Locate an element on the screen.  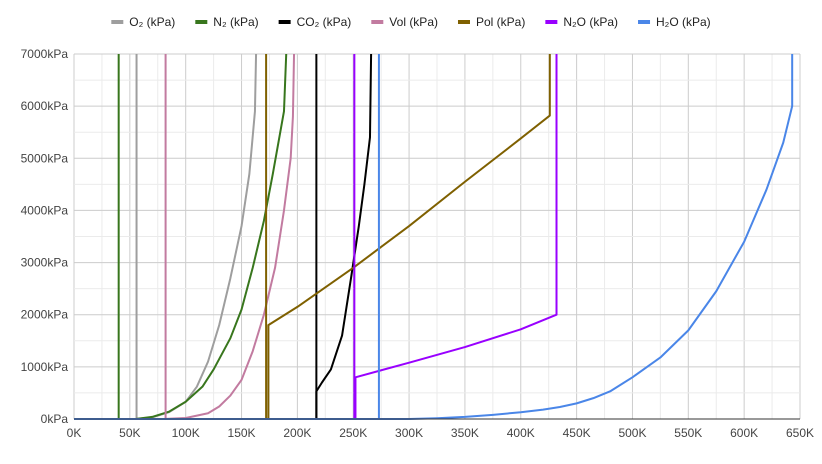
legend-label: O₂ (kPa) is located at coordinates (152, 22).